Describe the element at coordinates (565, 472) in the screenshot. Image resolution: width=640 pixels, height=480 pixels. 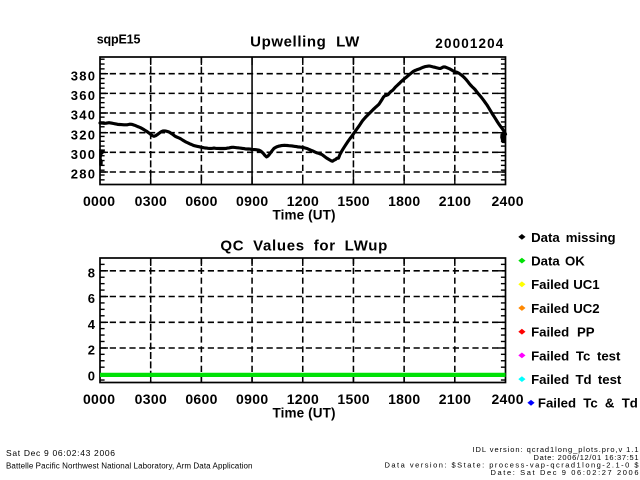
I see `svg-text: Date: Sat Dec 9 06:02:27 2006` at that location.